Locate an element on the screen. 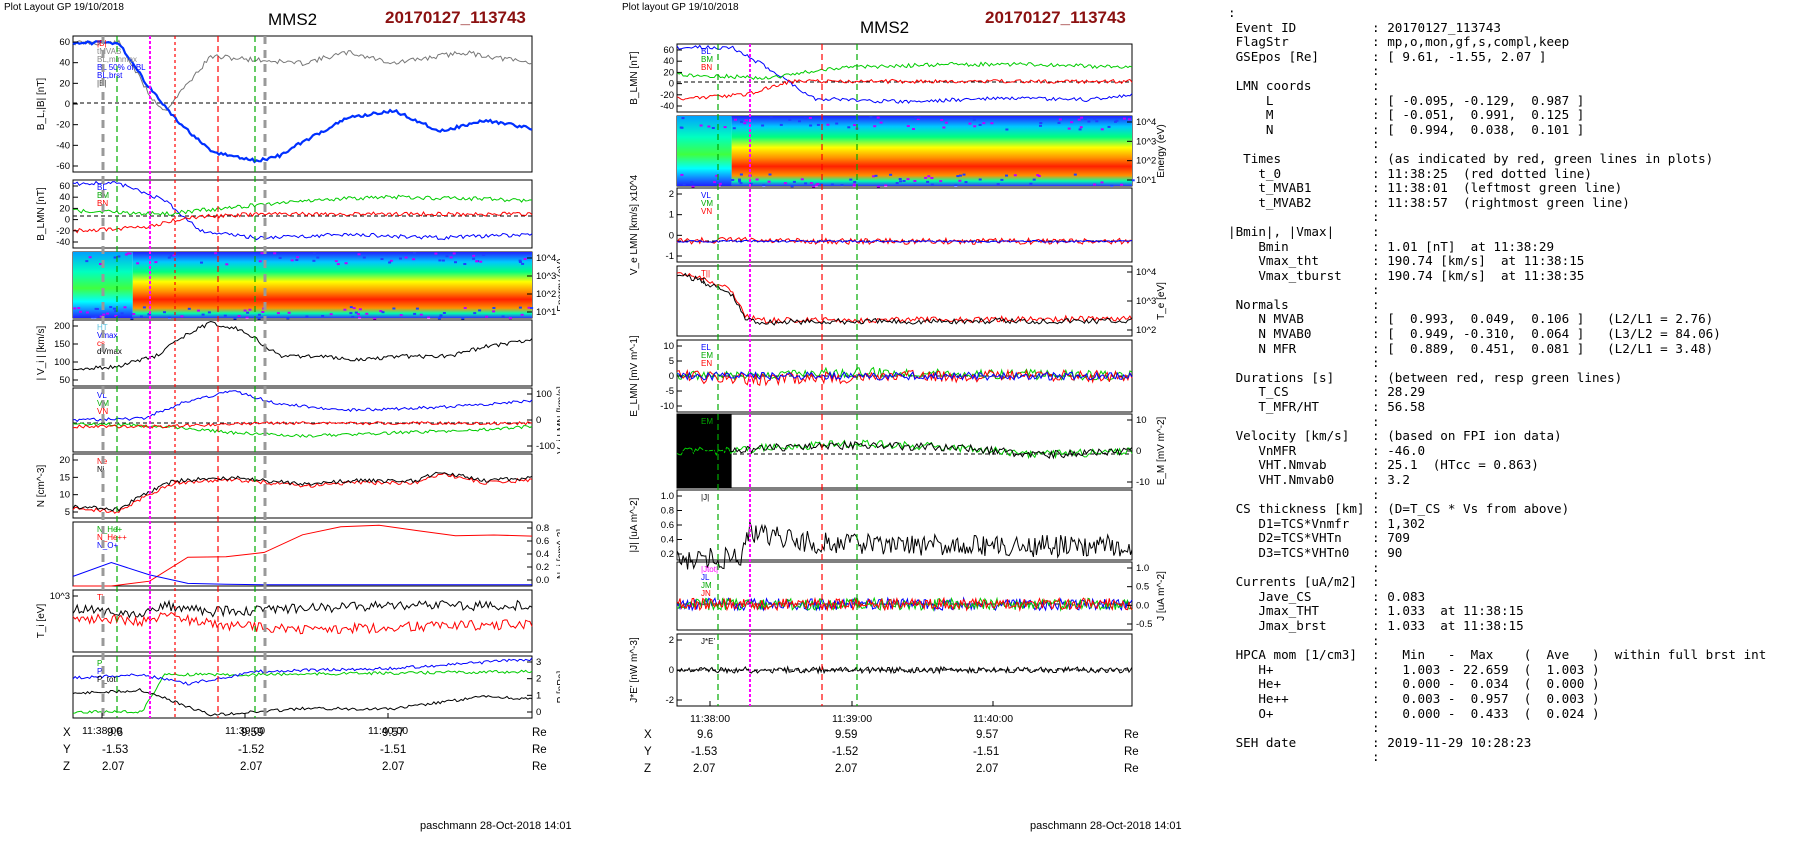  y-tick-label: 10^4 is located at coordinates (1146, 272).